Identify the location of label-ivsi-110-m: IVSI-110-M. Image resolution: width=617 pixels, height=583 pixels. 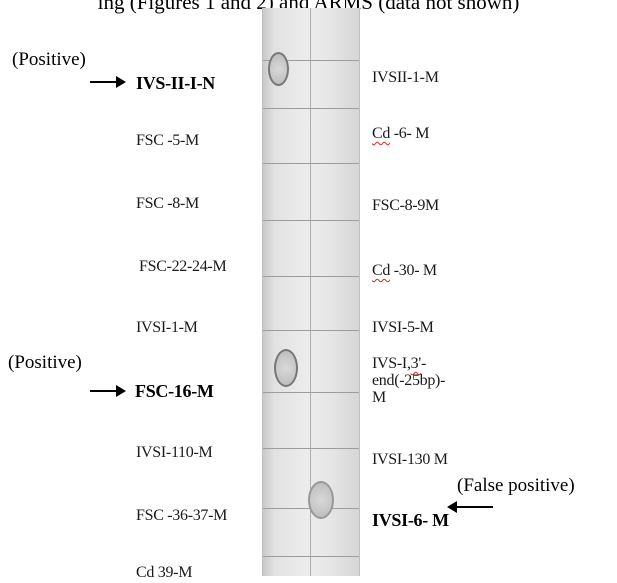
(174, 452).